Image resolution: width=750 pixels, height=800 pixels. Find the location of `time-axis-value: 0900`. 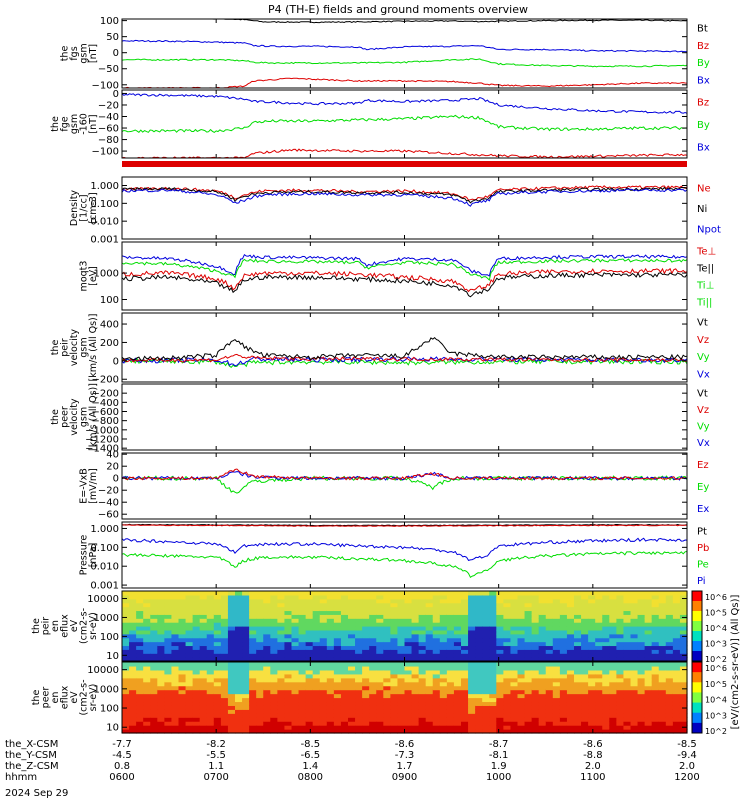

time-axis-value: 0900 is located at coordinates (404, 777).